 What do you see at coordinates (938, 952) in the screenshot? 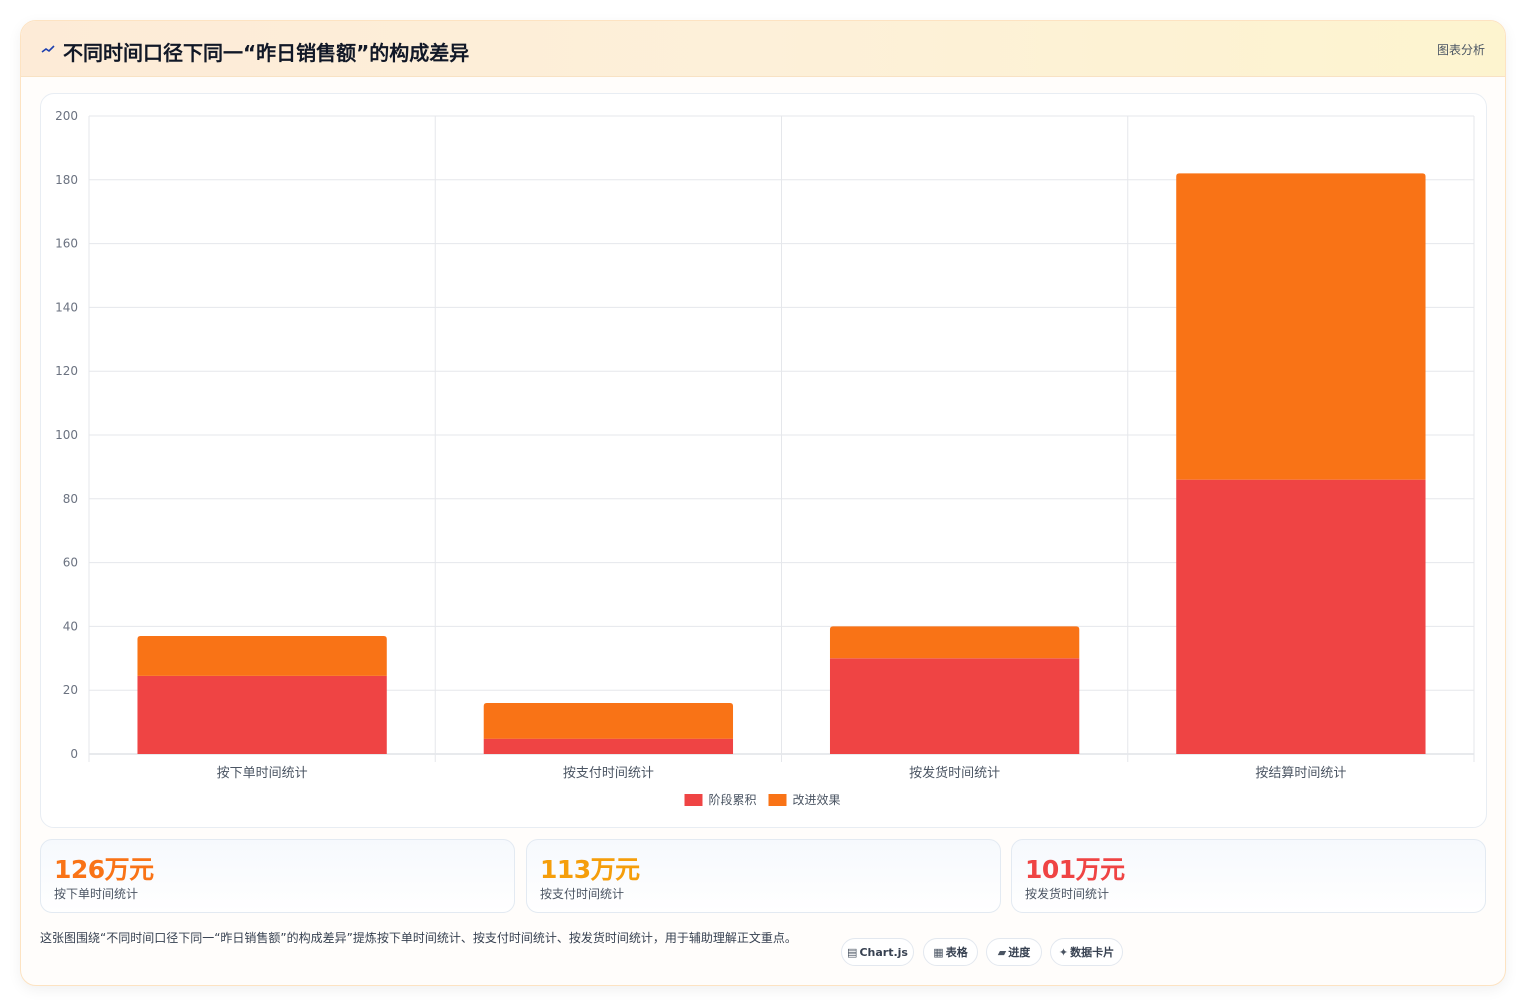
I see `table-icon: ▦` at bounding box center [938, 952].